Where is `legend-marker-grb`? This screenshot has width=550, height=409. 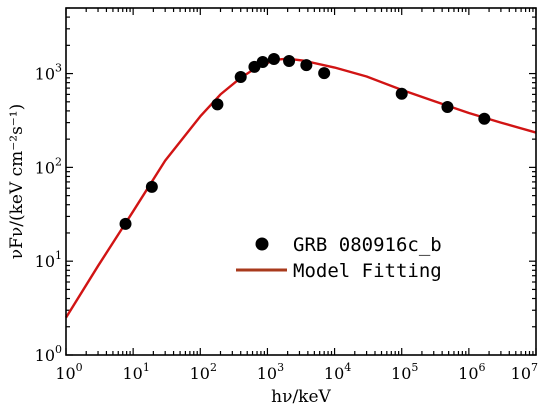 legend-marker-grb is located at coordinates (262, 244).